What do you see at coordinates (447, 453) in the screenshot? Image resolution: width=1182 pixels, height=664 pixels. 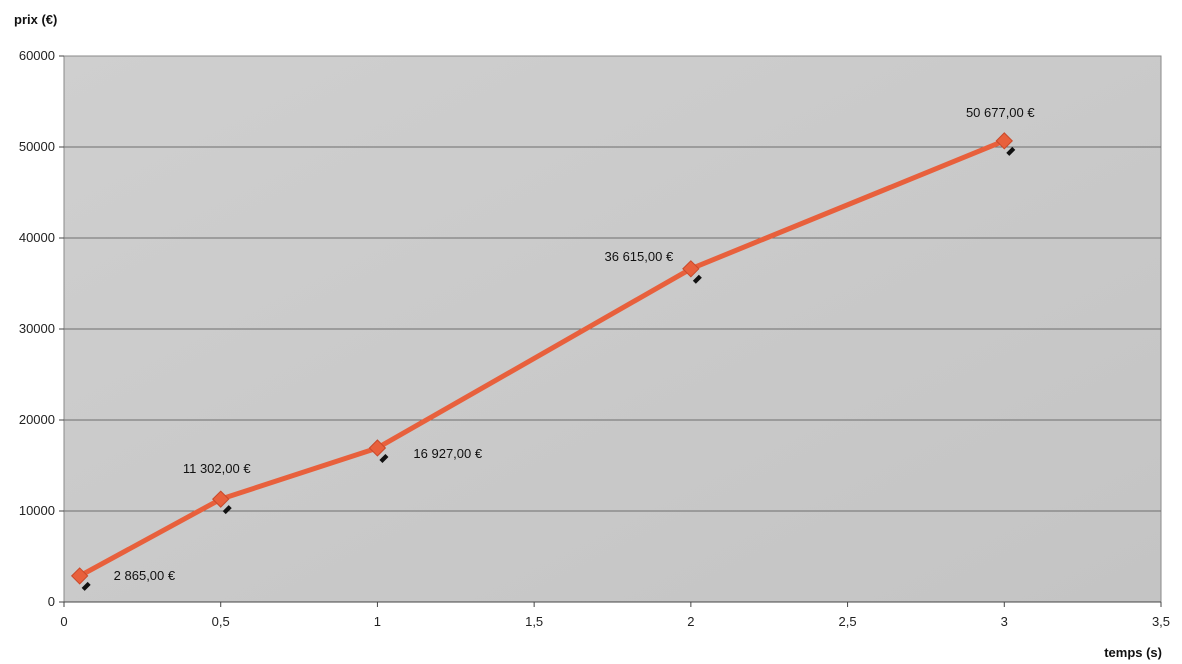 I see `data-label: 16 927,00 €` at bounding box center [447, 453].